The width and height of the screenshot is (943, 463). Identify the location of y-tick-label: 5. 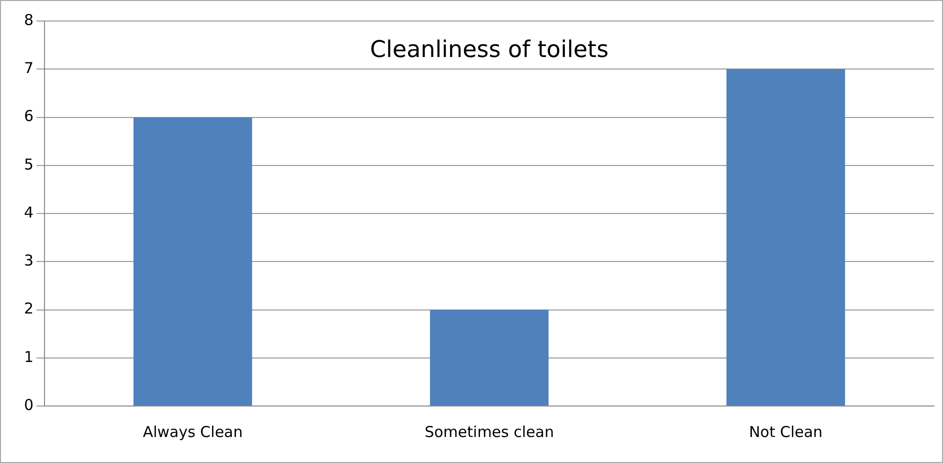
(29, 164).